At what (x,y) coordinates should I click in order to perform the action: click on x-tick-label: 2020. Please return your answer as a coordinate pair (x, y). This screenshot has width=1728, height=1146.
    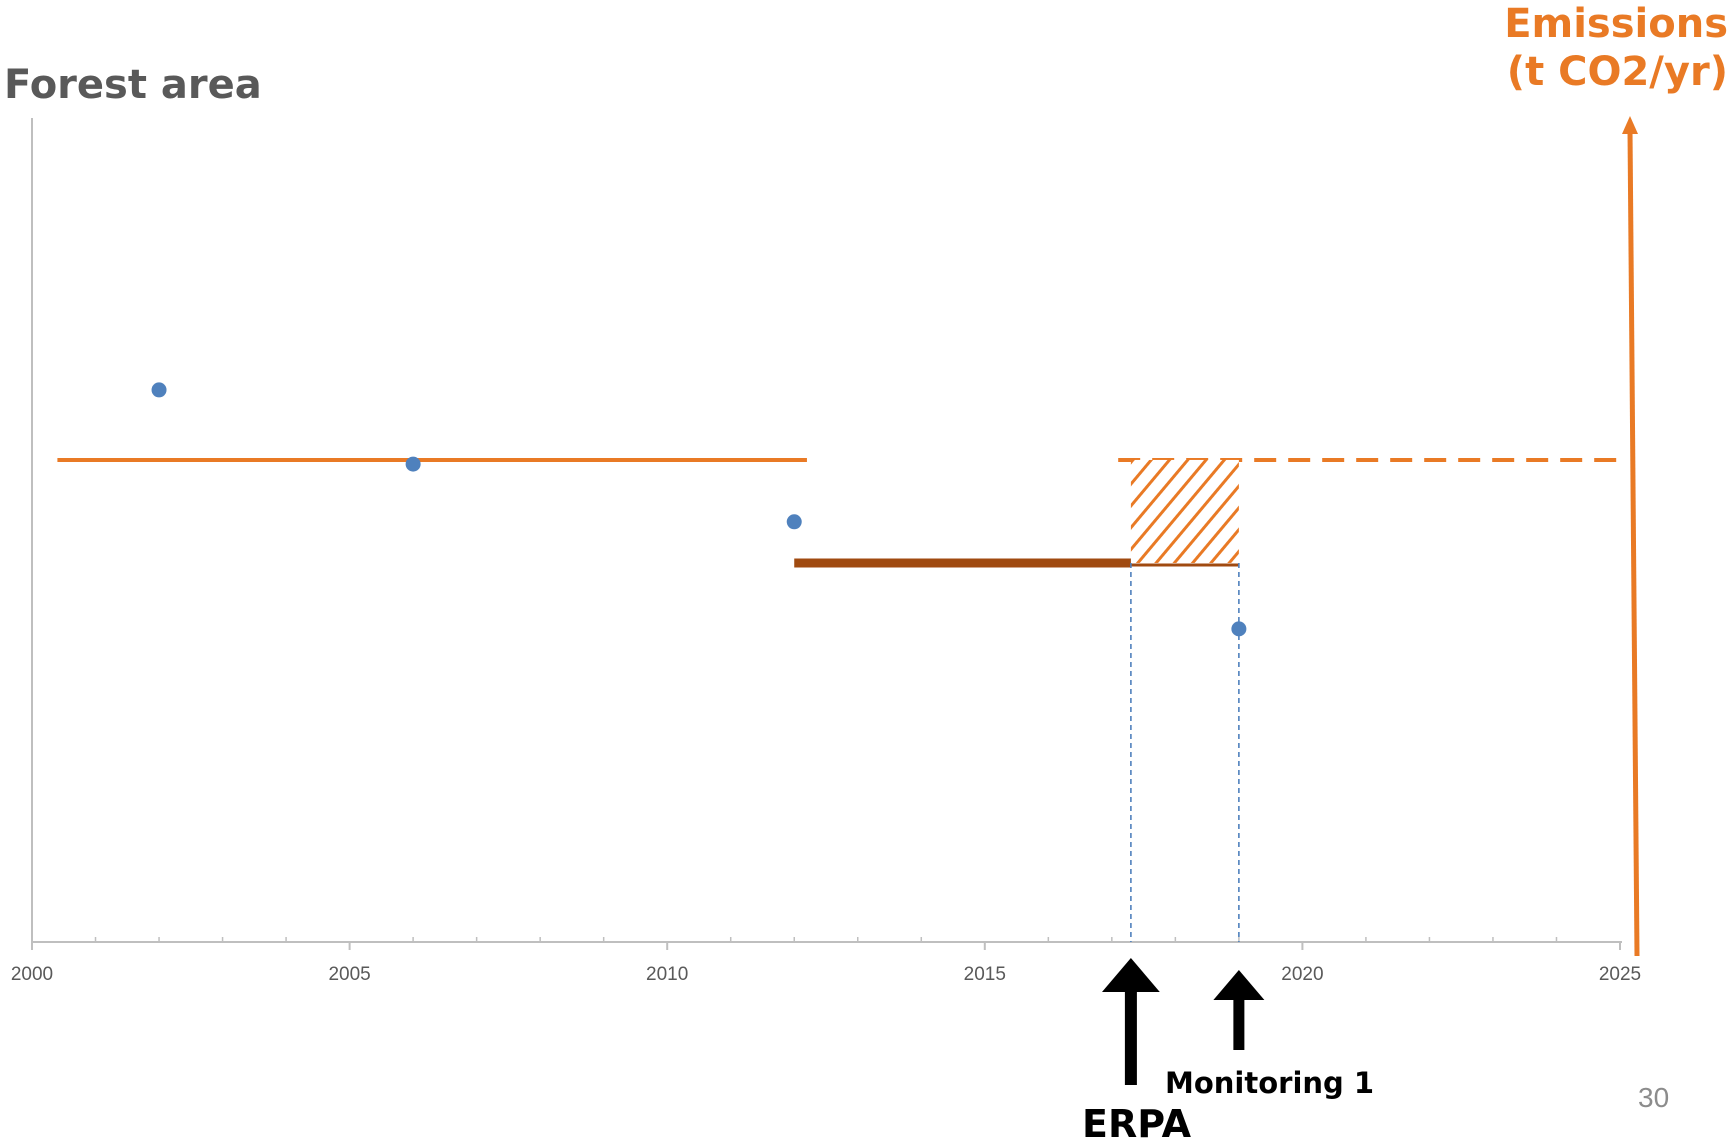
    Looking at the image, I should click on (1302, 974).